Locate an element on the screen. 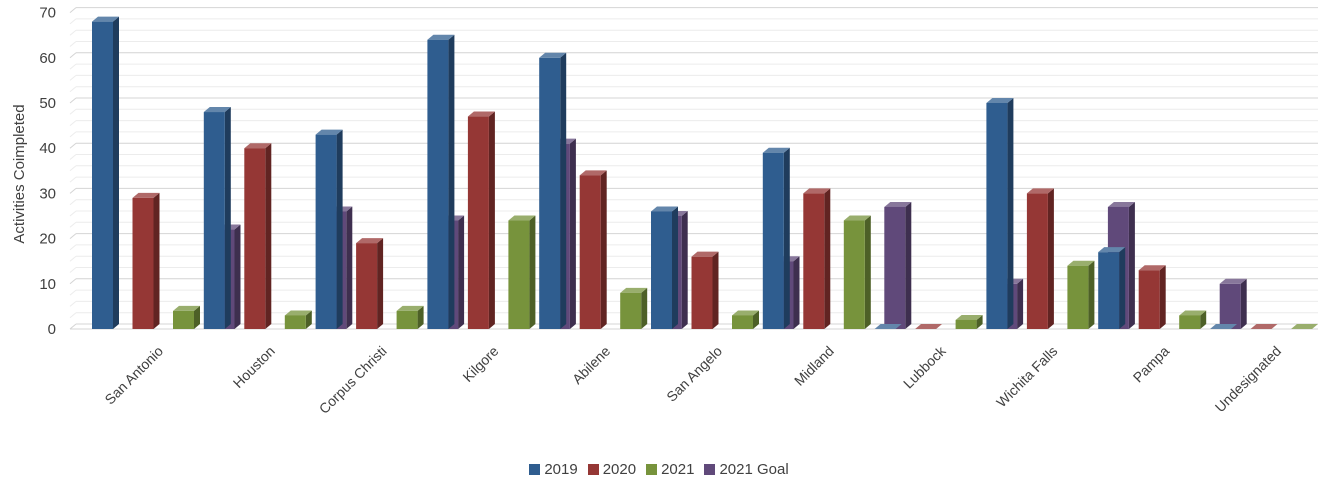  y-tick-label: 60 is located at coordinates (47, 58).